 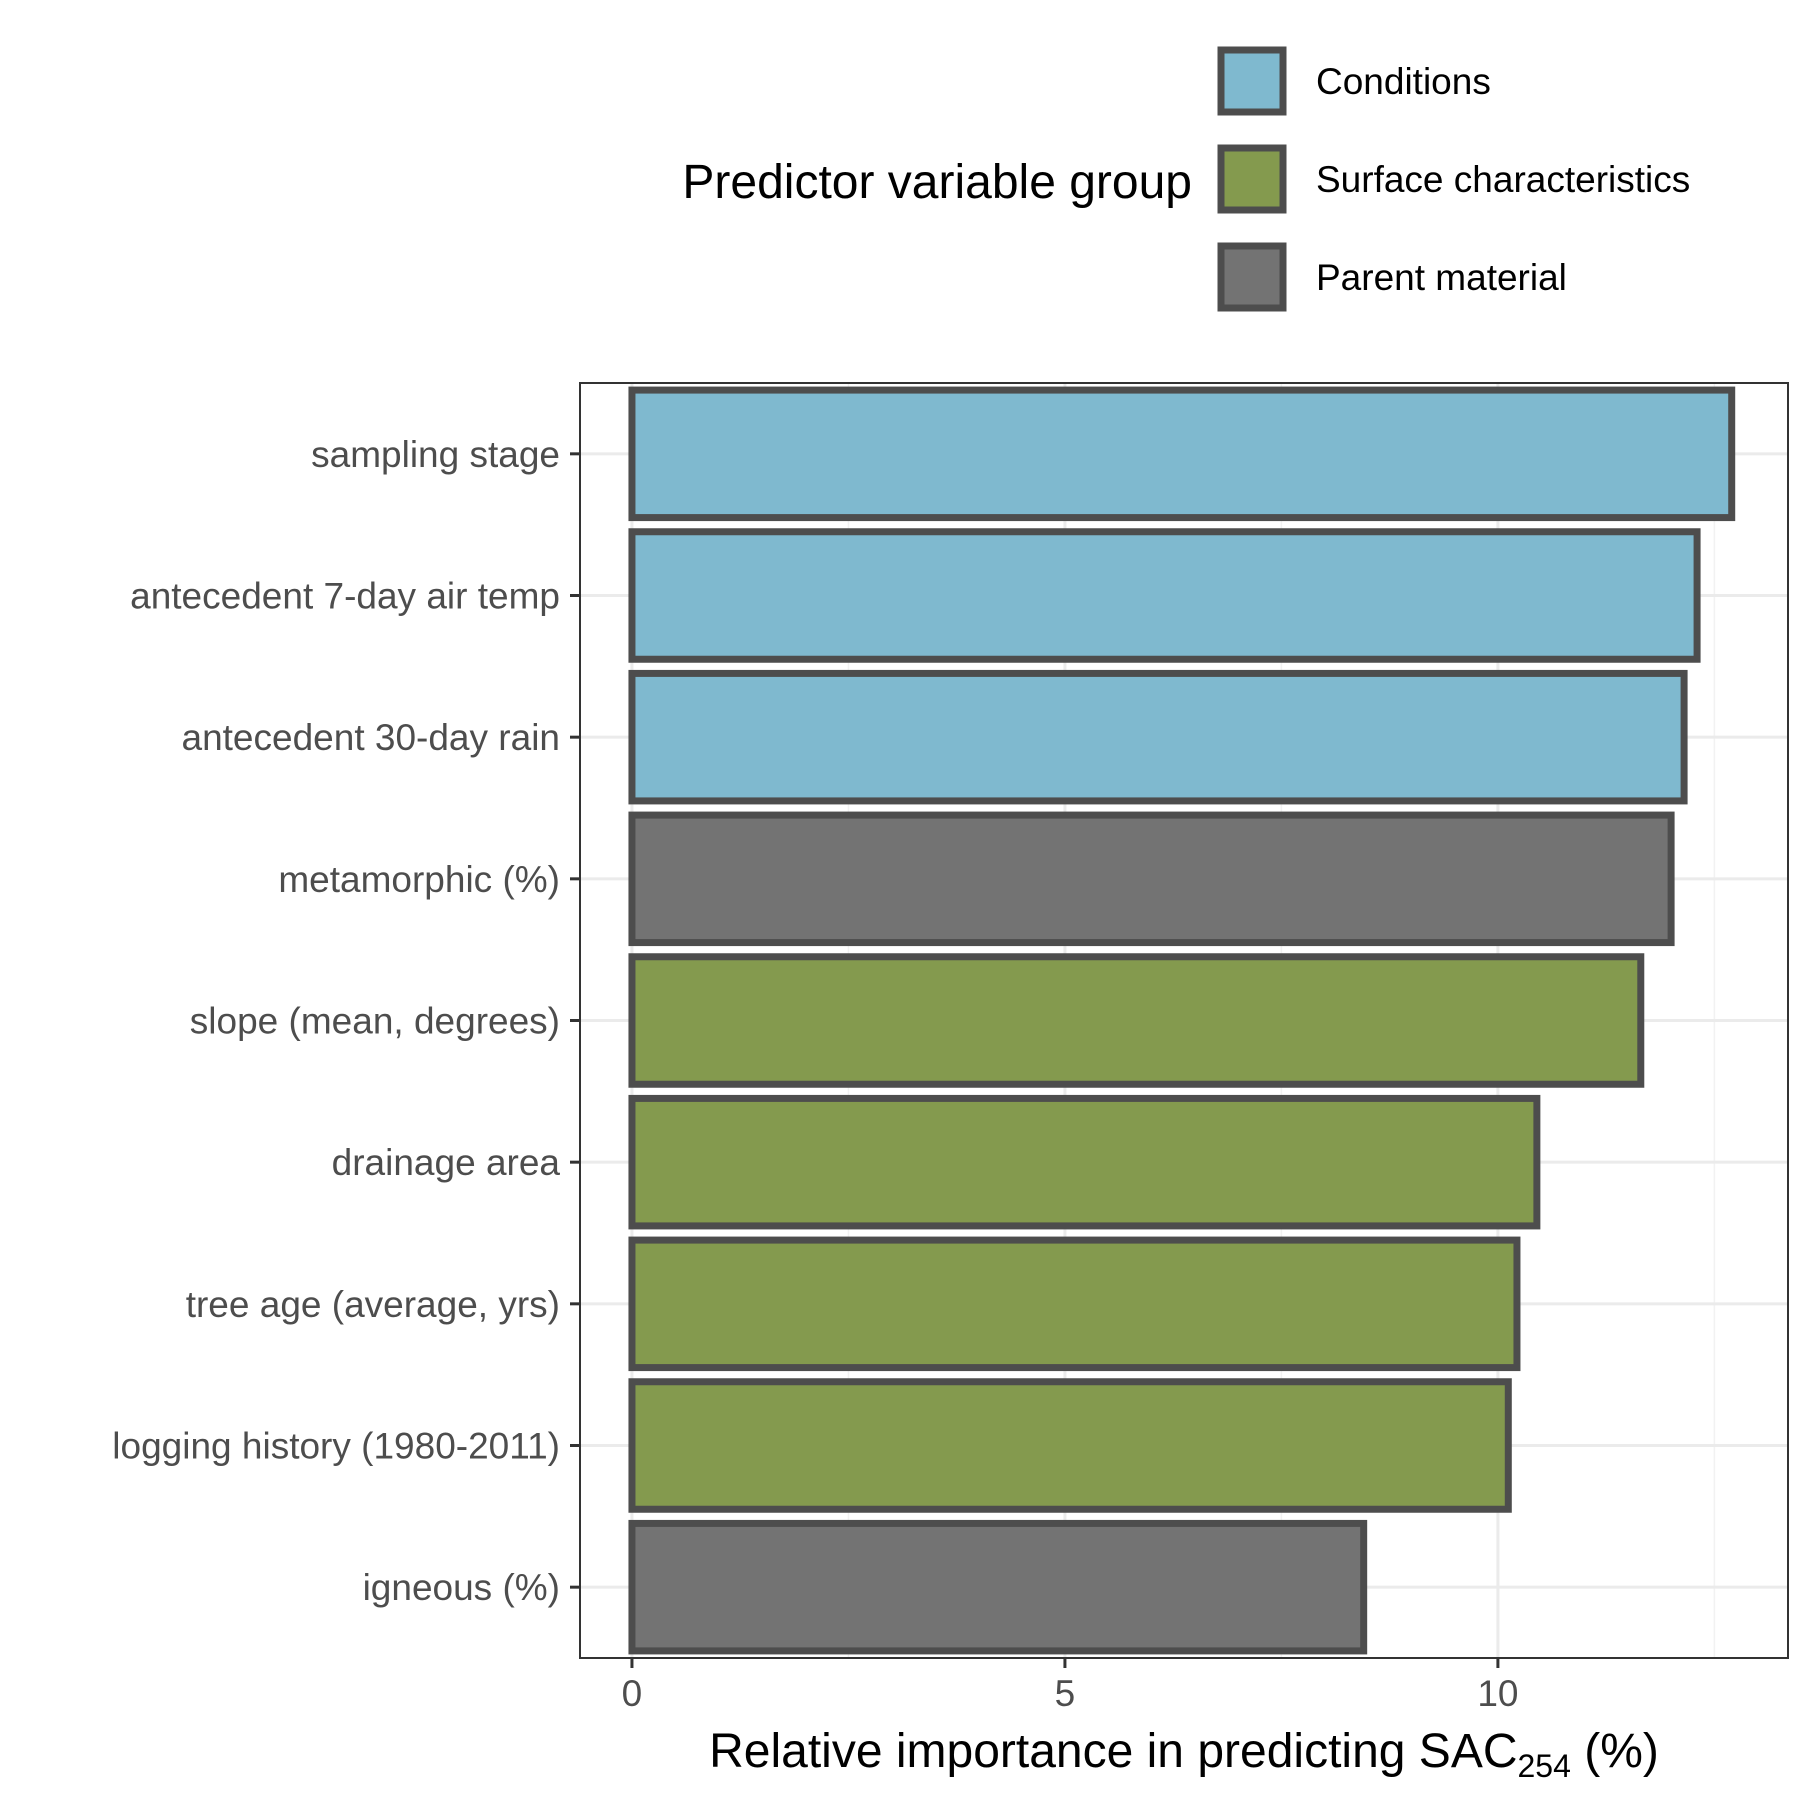 I want to click on legend-label: Conditions, so click(x=1403, y=81).